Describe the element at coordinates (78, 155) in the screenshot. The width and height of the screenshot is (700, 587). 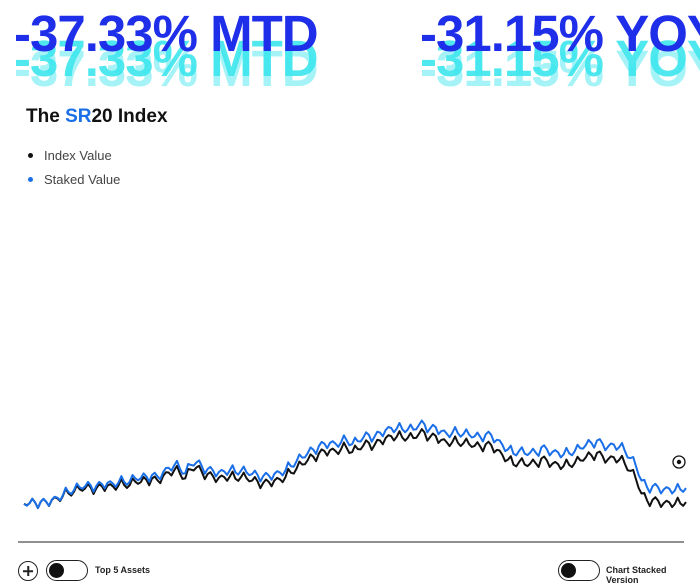
I see `legend-label-index: Index Value` at that location.